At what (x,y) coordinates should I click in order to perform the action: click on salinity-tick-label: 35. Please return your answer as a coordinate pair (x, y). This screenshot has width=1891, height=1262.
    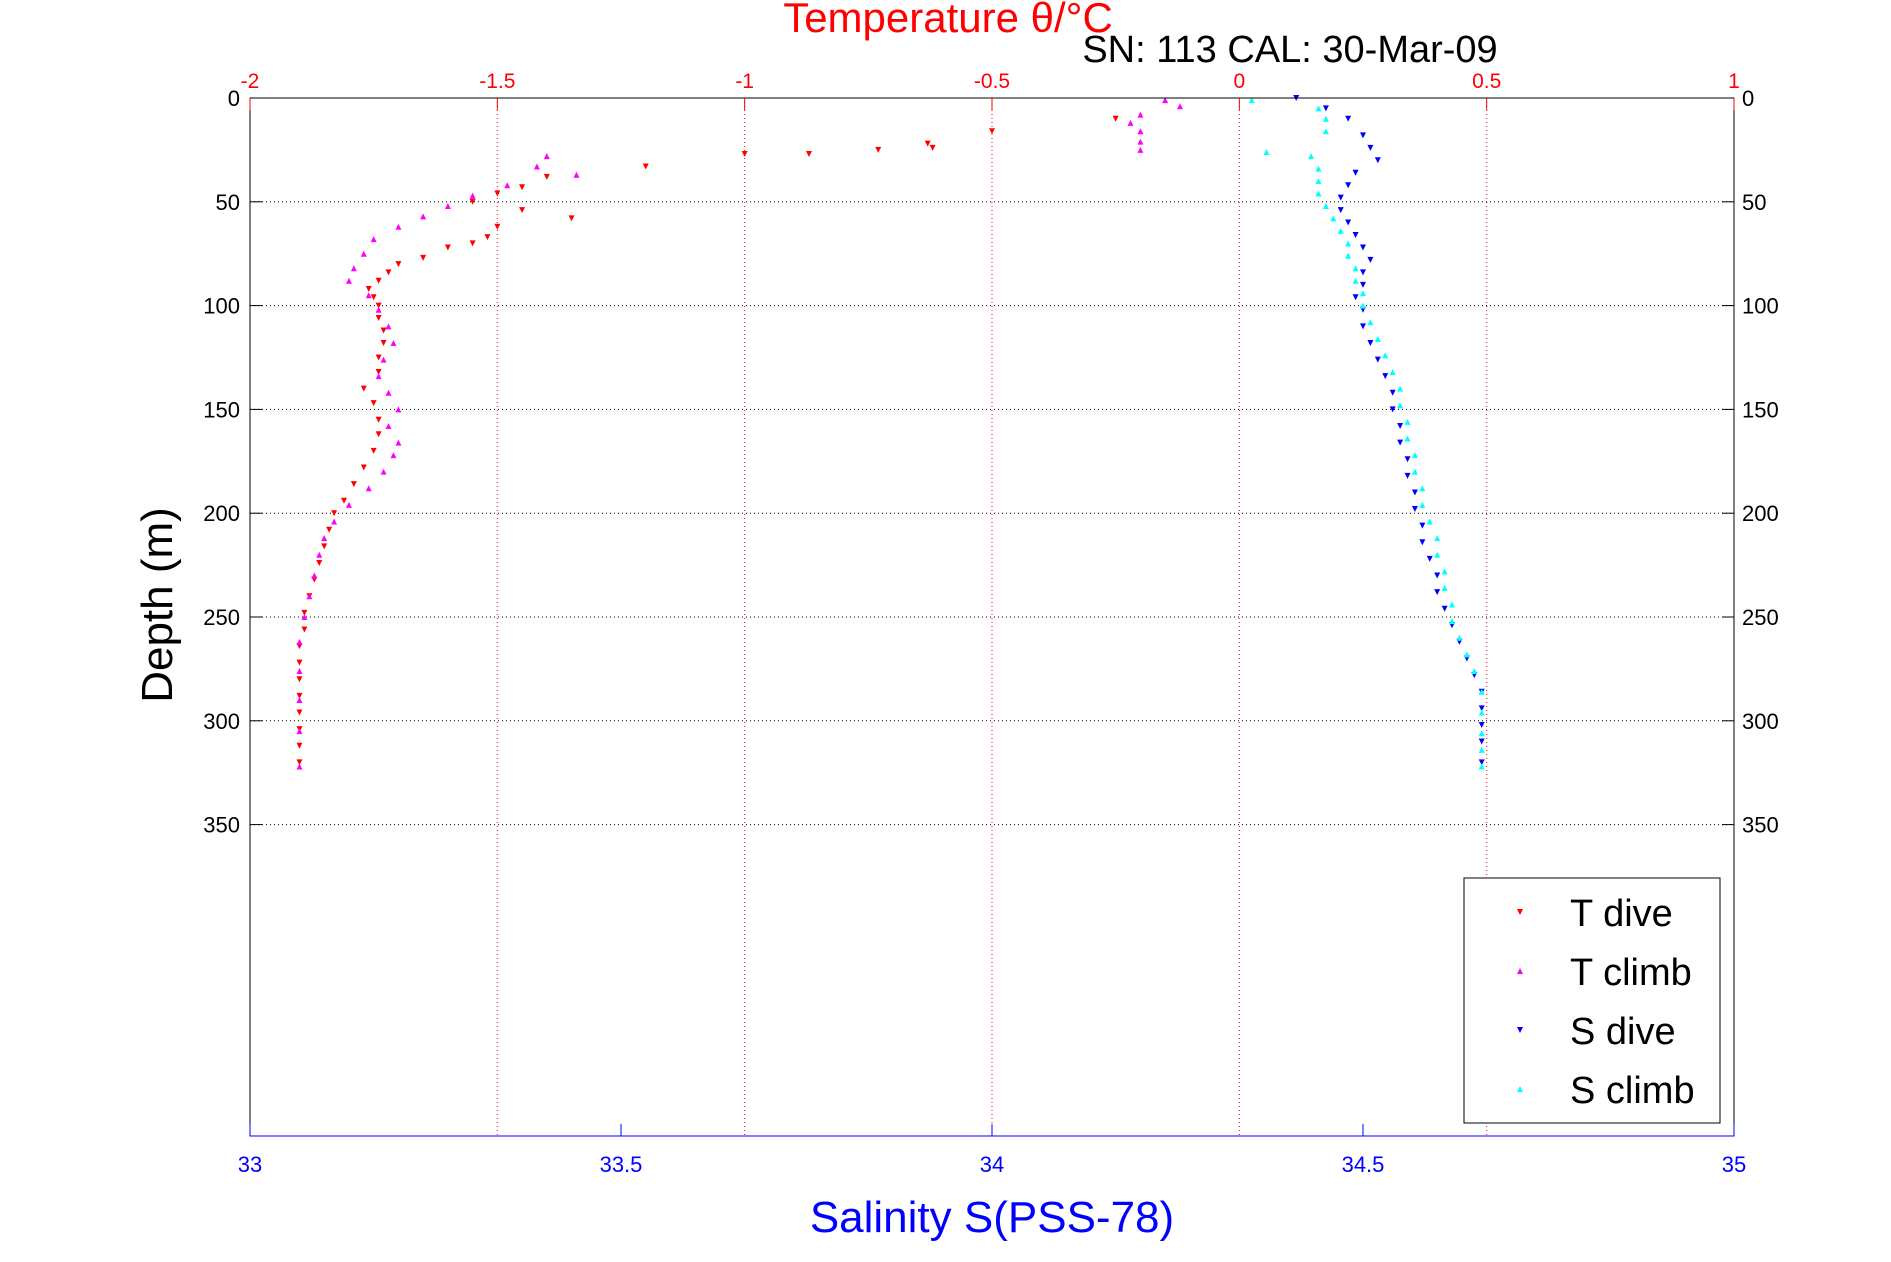
    Looking at the image, I should click on (1734, 1164).